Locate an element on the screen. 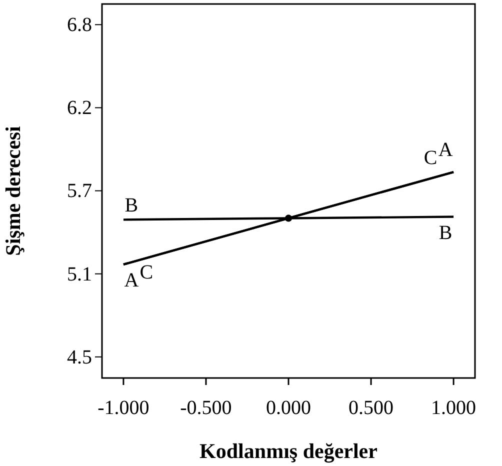 The width and height of the screenshot is (502, 466). x-tick-label: 1.000 is located at coordinates (453, 408).